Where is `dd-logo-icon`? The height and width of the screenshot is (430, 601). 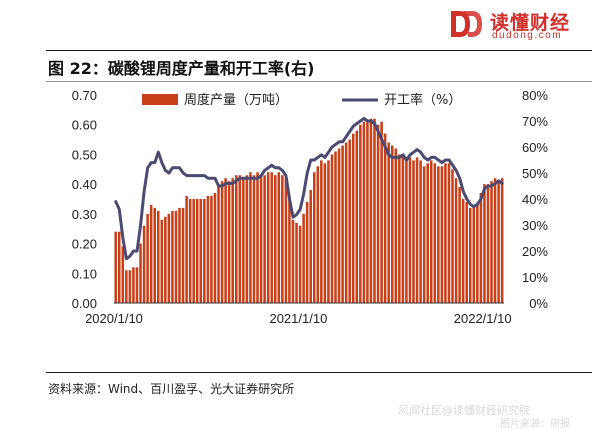 dd-logo-icon is located at coordinates (466, 24).